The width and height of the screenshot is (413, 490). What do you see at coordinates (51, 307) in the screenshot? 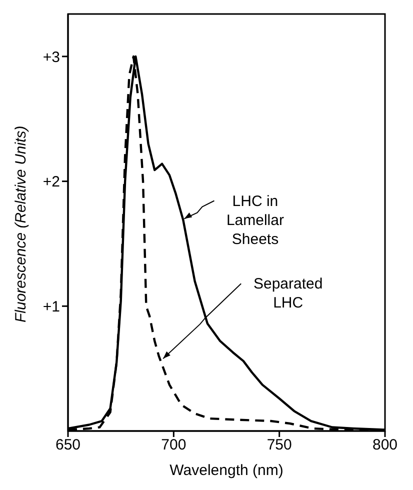
I see `y-tick-label: +1` at bounding box center [51, 307].